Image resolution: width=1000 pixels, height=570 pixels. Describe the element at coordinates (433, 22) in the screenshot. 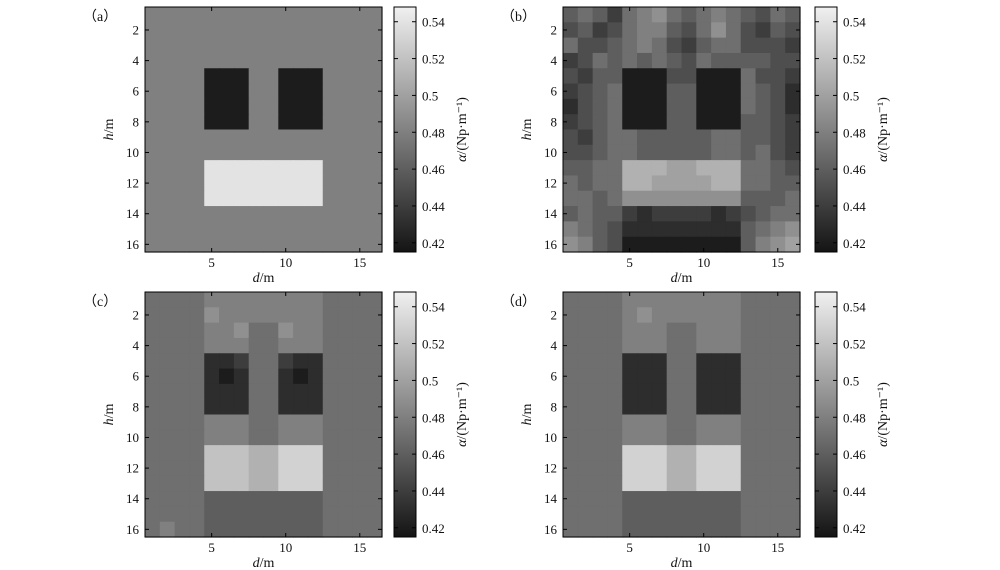

I see `colorbar-tick-label: 0.54` at that location.